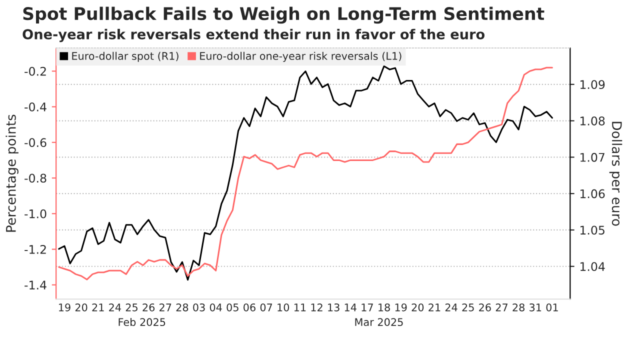  What do you see at coordinates (35, 178) in the screenshot?
I see `y-tick-label: -0.8` at bounding box center [35, 178].